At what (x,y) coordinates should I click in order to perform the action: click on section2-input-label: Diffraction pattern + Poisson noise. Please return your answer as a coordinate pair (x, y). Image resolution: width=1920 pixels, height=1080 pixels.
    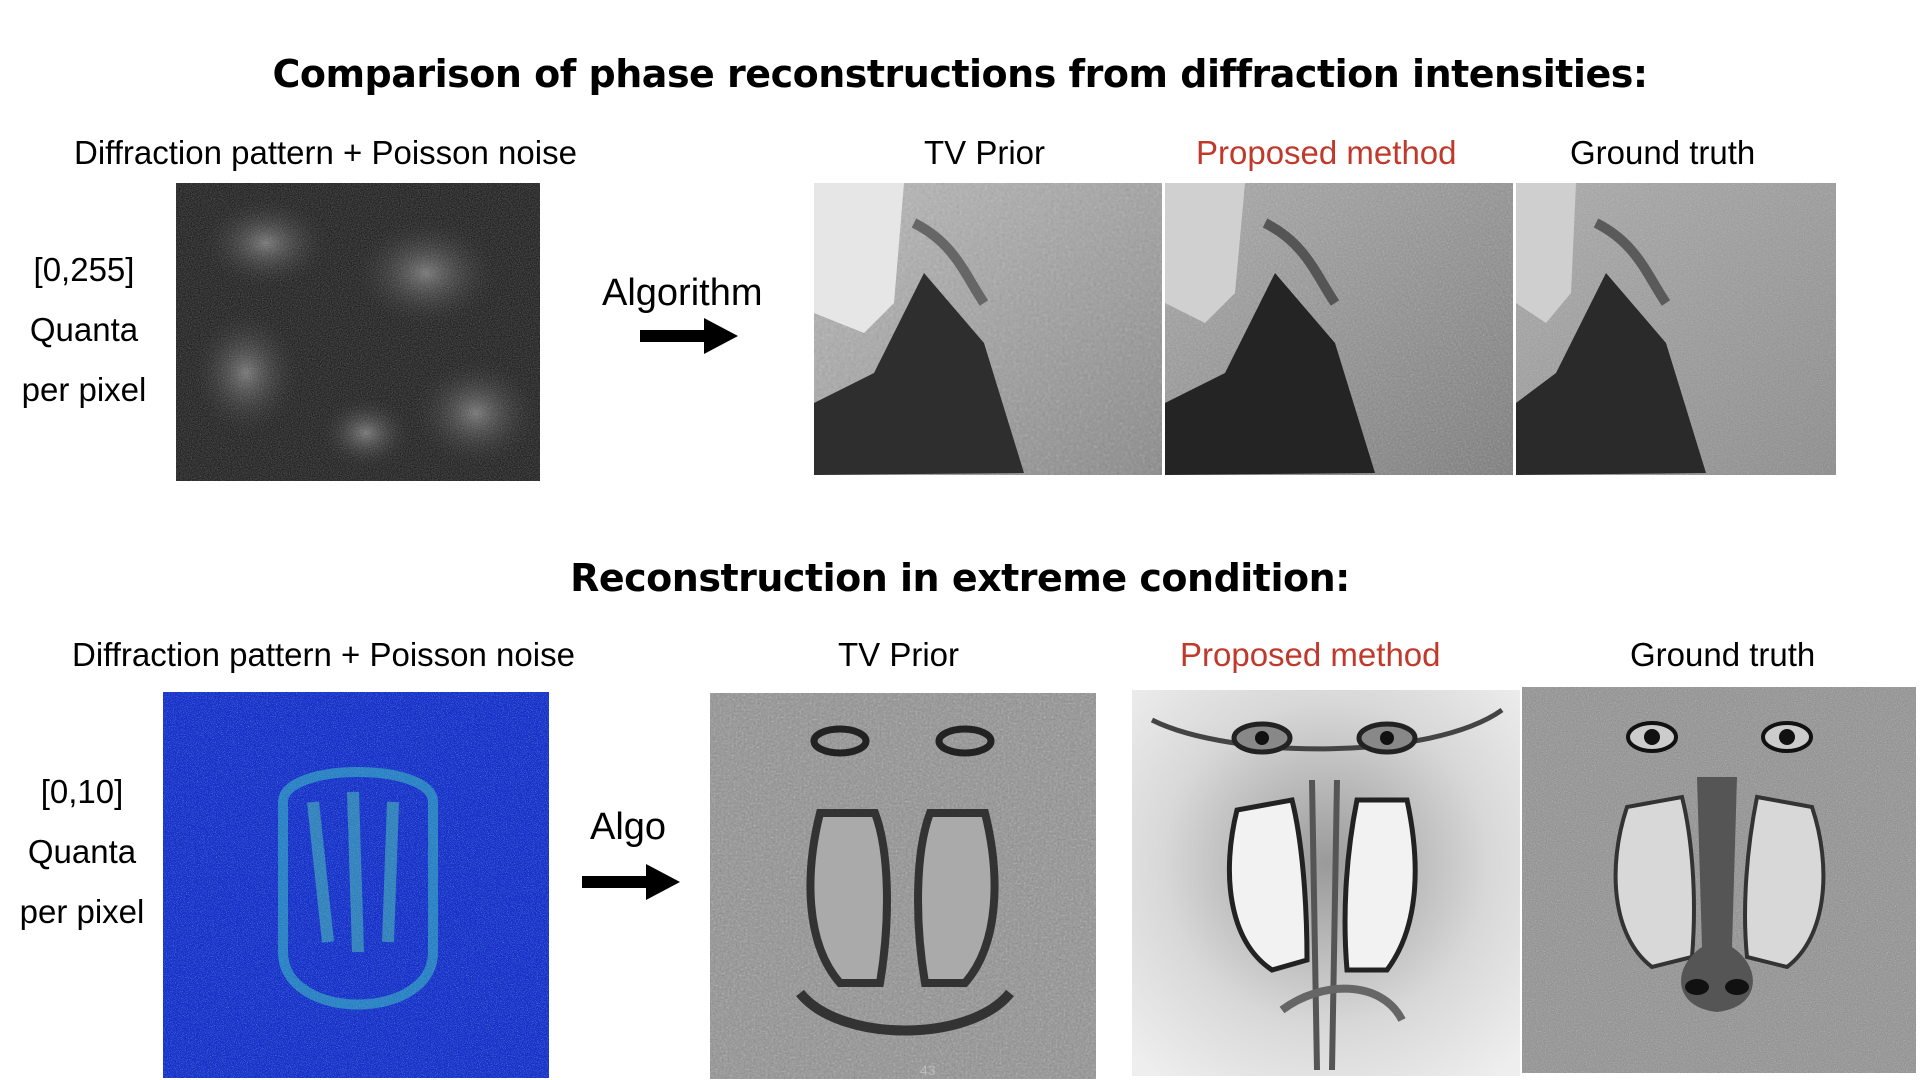
    Looking at the image, I should click on (323, 654).